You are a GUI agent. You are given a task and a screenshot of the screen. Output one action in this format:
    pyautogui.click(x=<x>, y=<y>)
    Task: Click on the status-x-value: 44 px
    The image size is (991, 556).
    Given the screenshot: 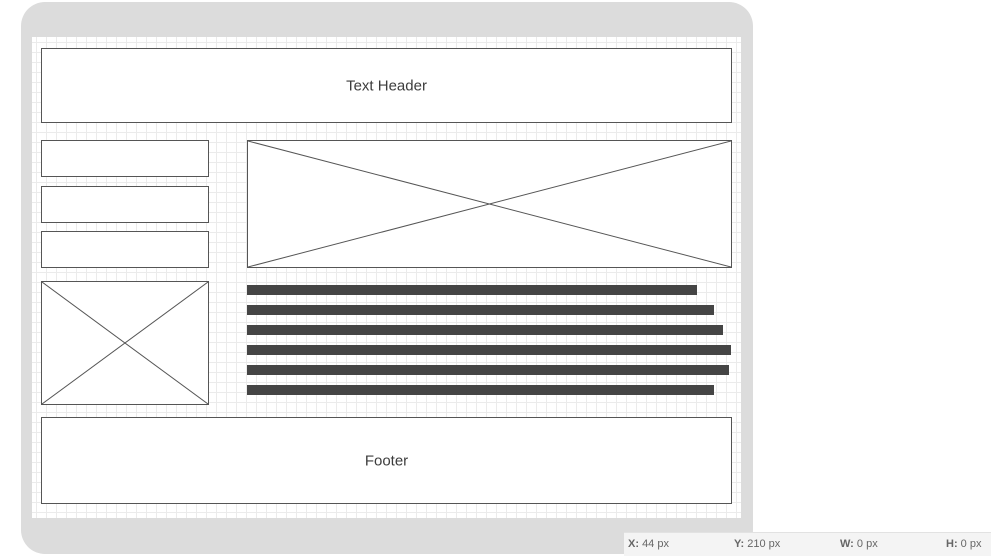 What is the action you would take?
    pyautogui.click(x=655, y=544)
    